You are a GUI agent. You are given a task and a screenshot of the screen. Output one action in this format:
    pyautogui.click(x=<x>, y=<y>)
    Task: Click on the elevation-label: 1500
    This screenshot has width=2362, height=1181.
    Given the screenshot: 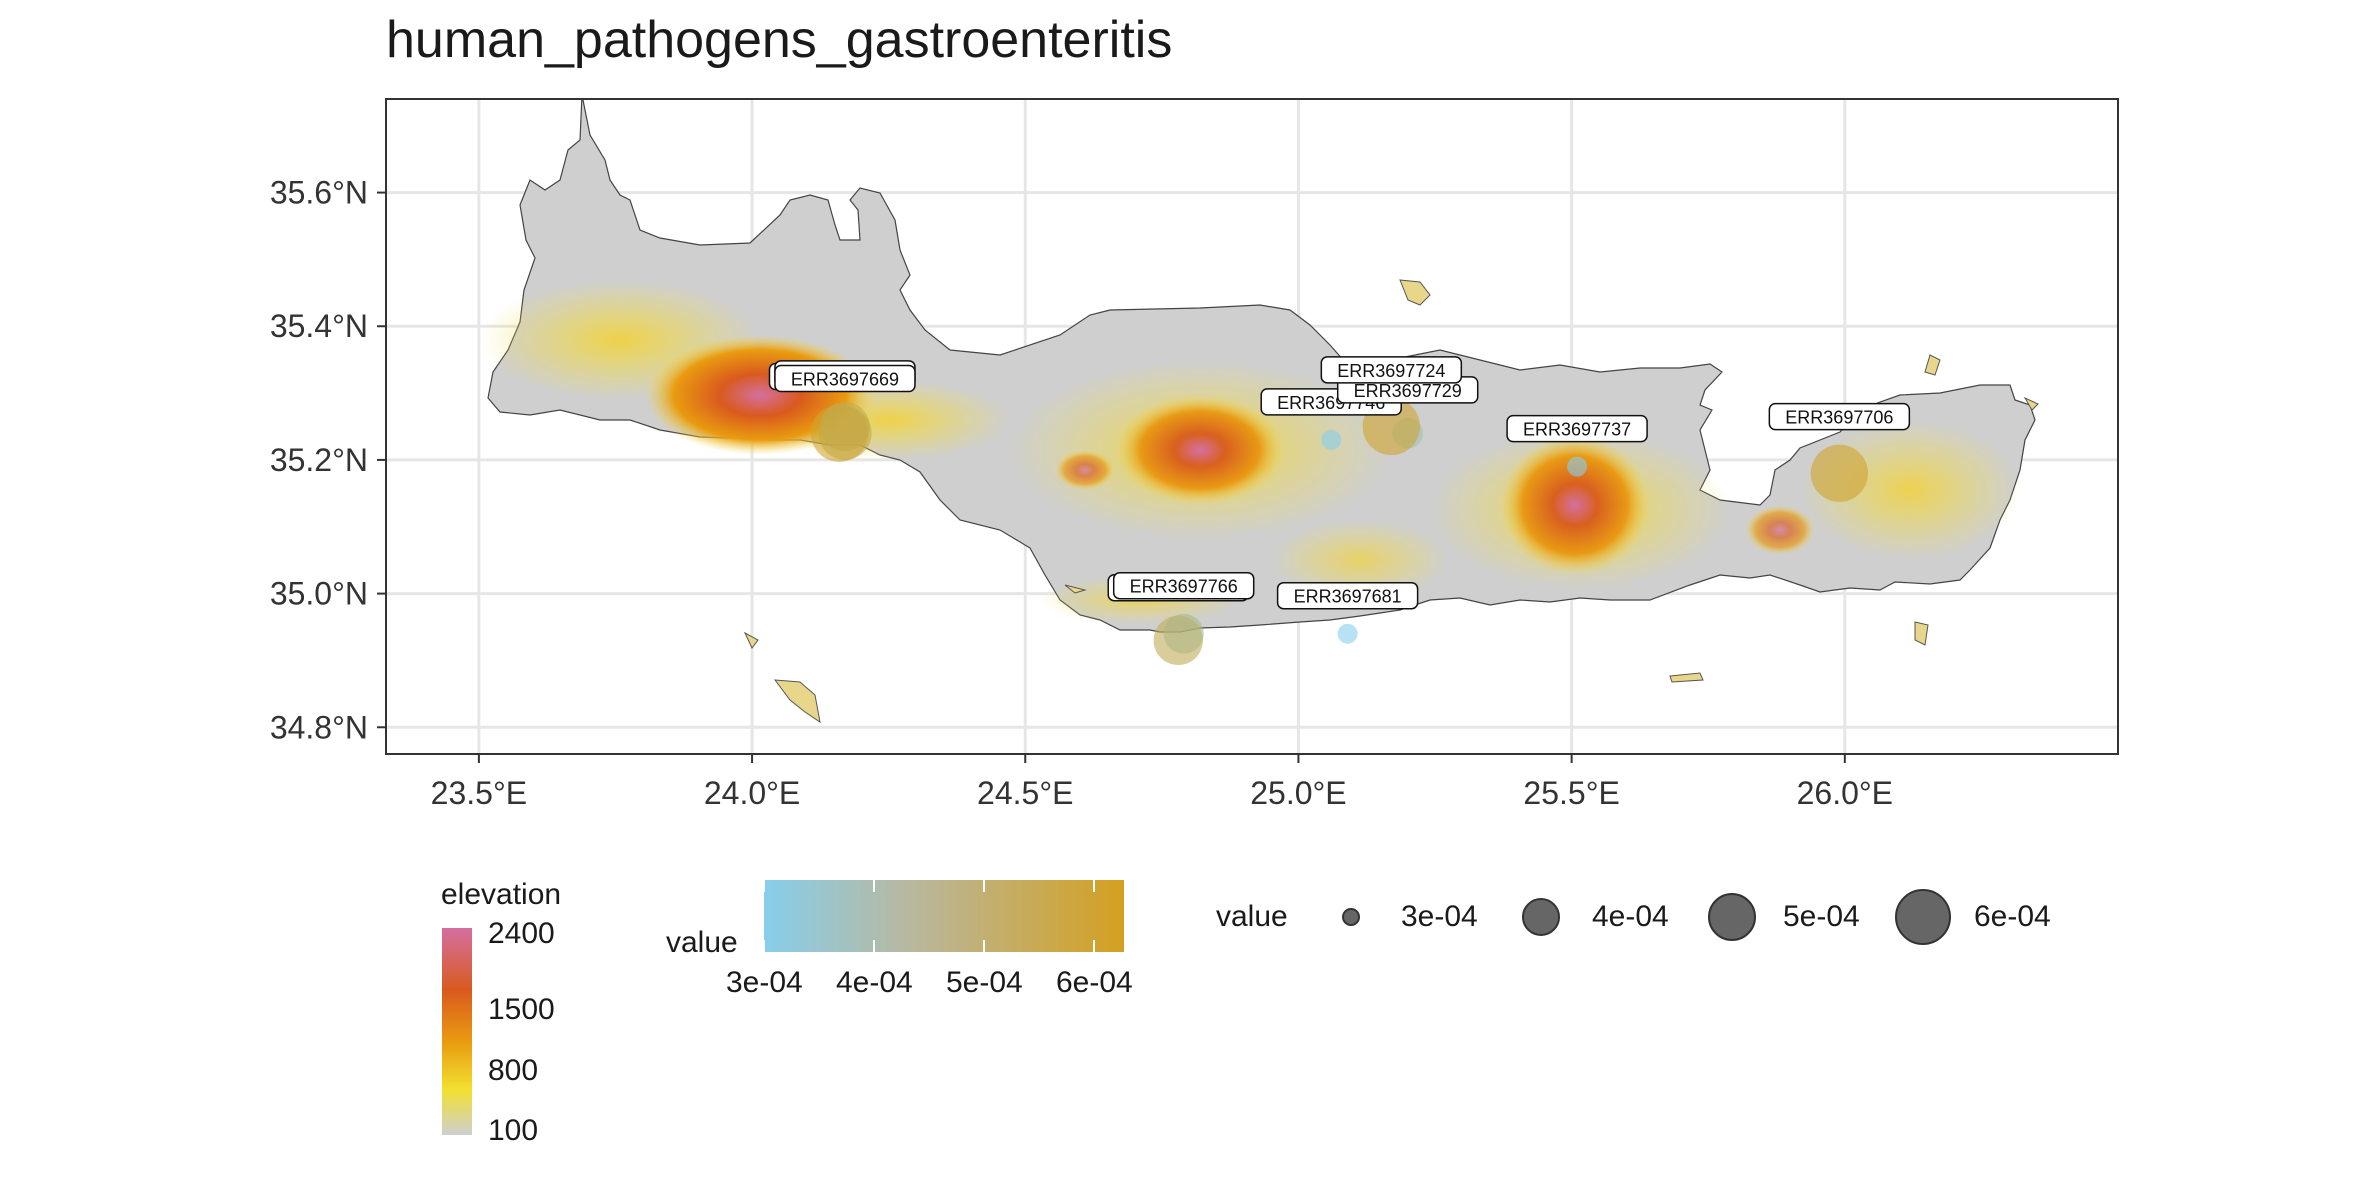 What is the action you would take?
    pyautogui.click(x=521, y=1009)
    